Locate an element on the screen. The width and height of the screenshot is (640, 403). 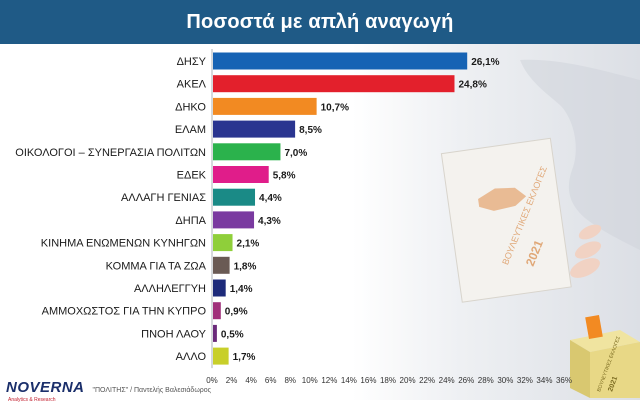
x-tick-label: 18% is located at coordinates (388, 380).